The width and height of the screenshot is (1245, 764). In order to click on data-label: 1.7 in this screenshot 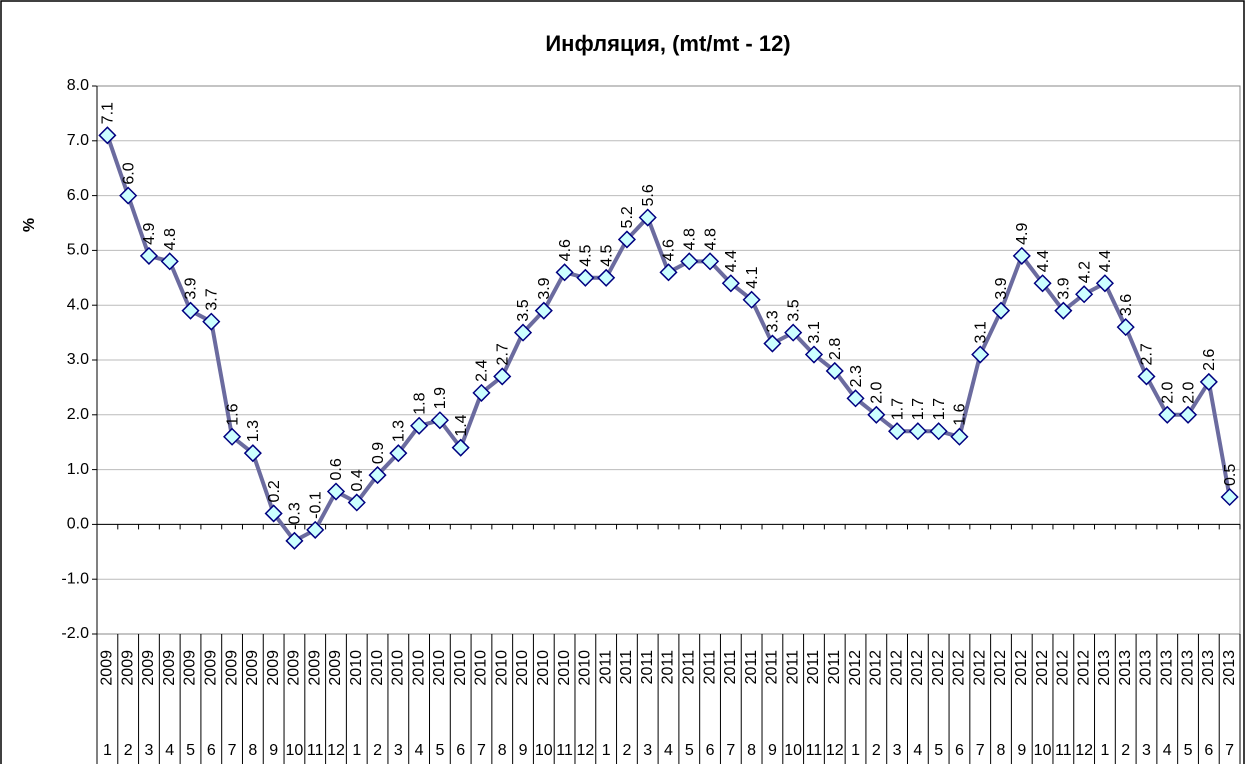, I will do `click(918, 409)`.